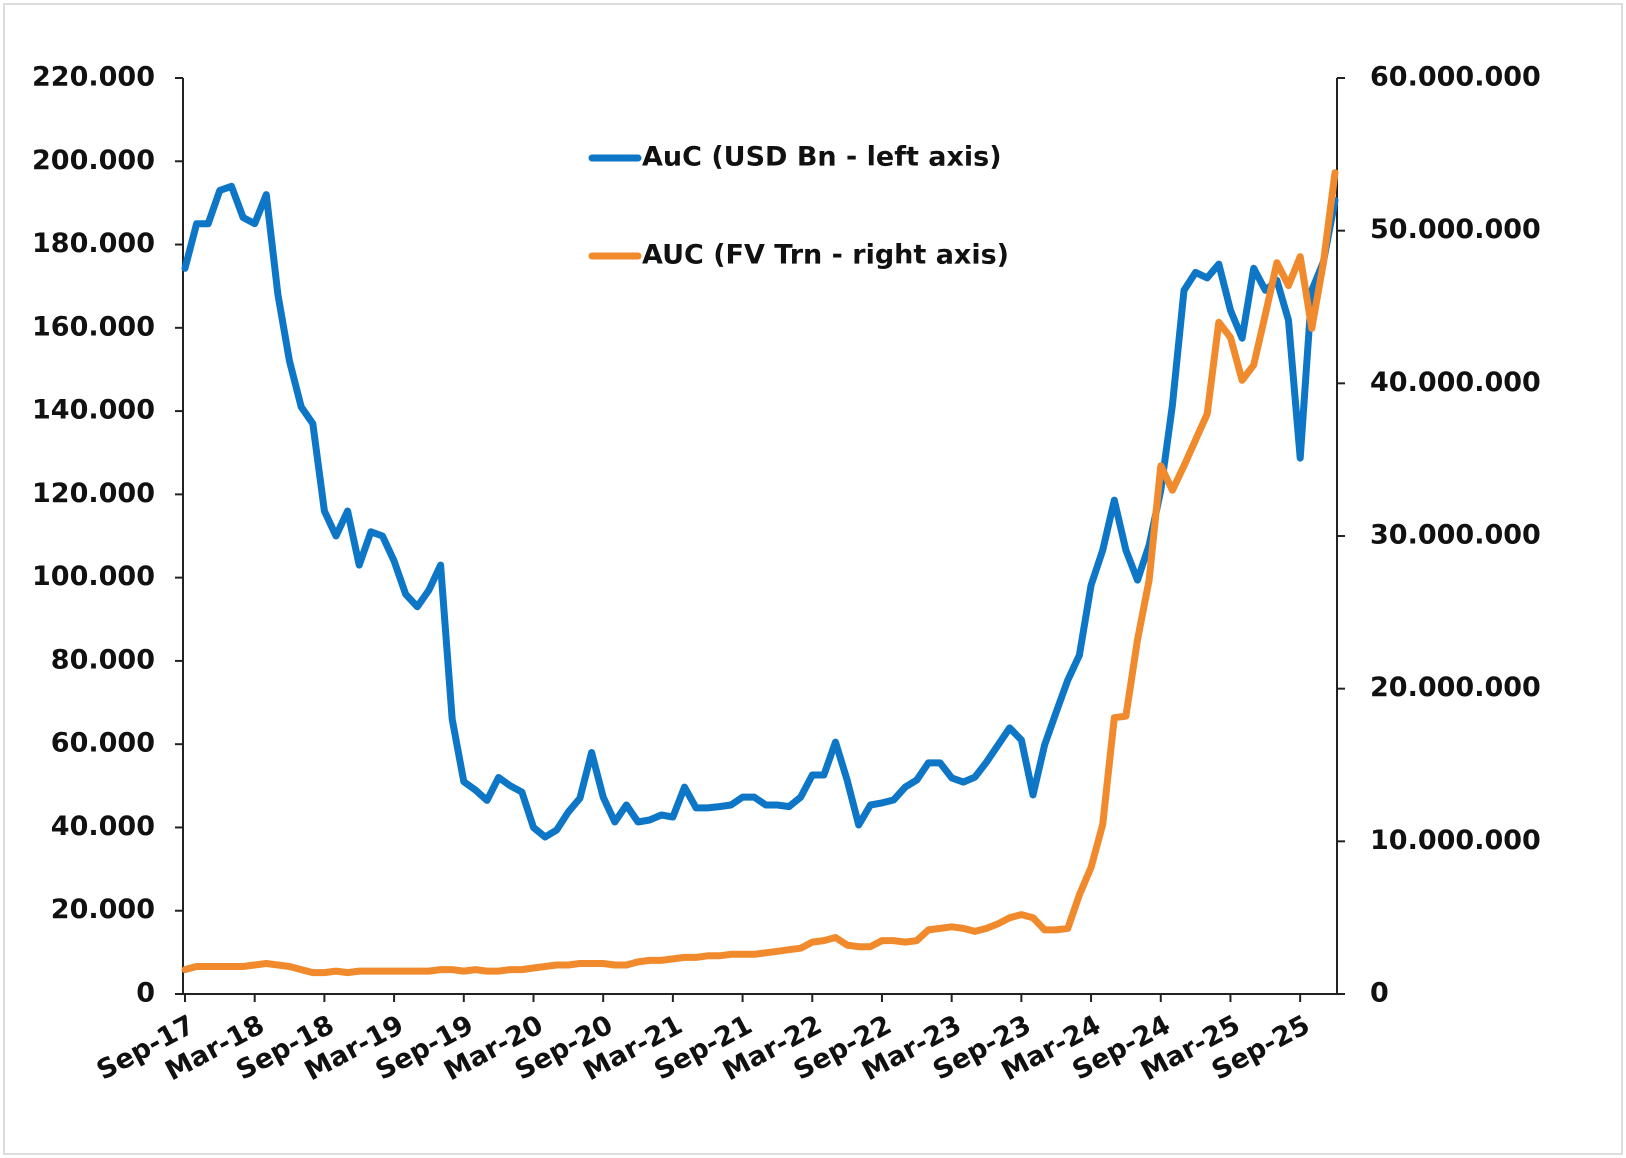 This screenshot has width=1626, height=1158. I want to click on y-tick-label: 200.000, so click(93, 160).